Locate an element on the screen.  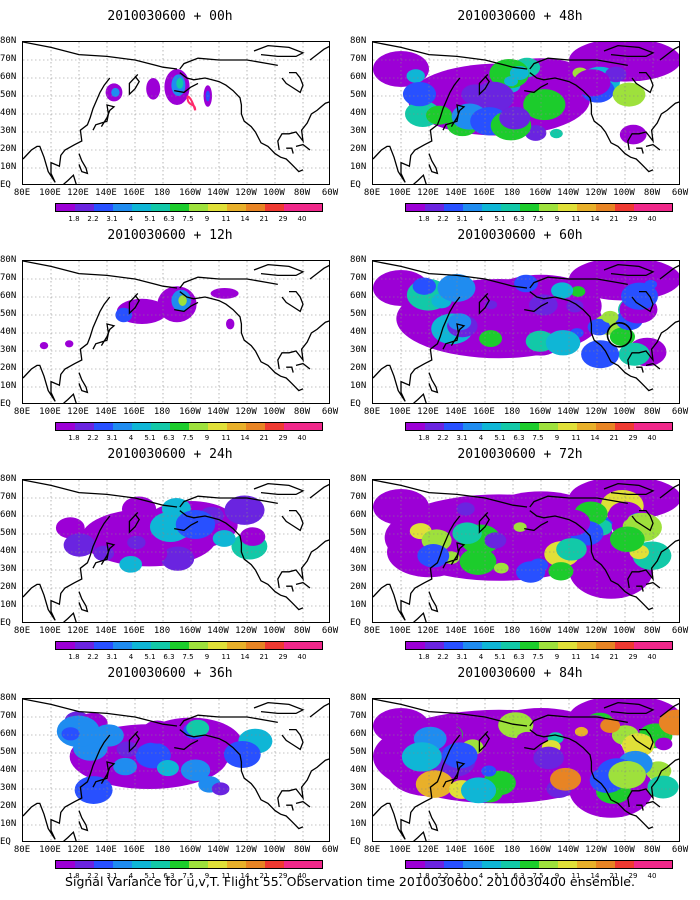
longitude-label: 100W is located at coordinates (274, 631).